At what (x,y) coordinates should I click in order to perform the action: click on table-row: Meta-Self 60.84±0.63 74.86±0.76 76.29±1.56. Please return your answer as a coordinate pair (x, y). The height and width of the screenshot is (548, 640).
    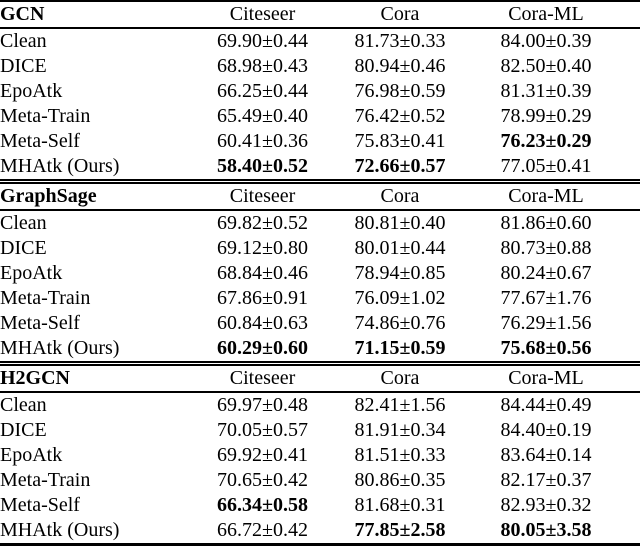
    Looking at the image, I should click on (320, 323).